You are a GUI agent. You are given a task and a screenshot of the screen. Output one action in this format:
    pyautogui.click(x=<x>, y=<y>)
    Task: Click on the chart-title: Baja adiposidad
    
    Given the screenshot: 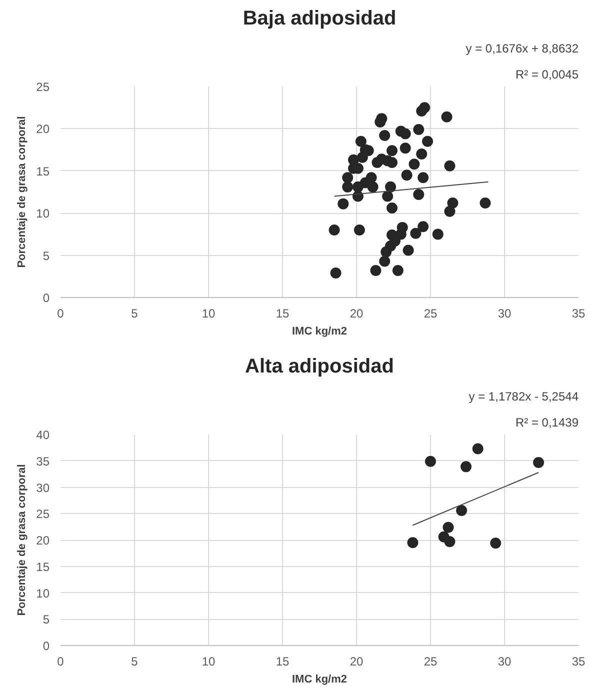 What is the action you would take?
    pyautogui.click(x=319, y=19)
    